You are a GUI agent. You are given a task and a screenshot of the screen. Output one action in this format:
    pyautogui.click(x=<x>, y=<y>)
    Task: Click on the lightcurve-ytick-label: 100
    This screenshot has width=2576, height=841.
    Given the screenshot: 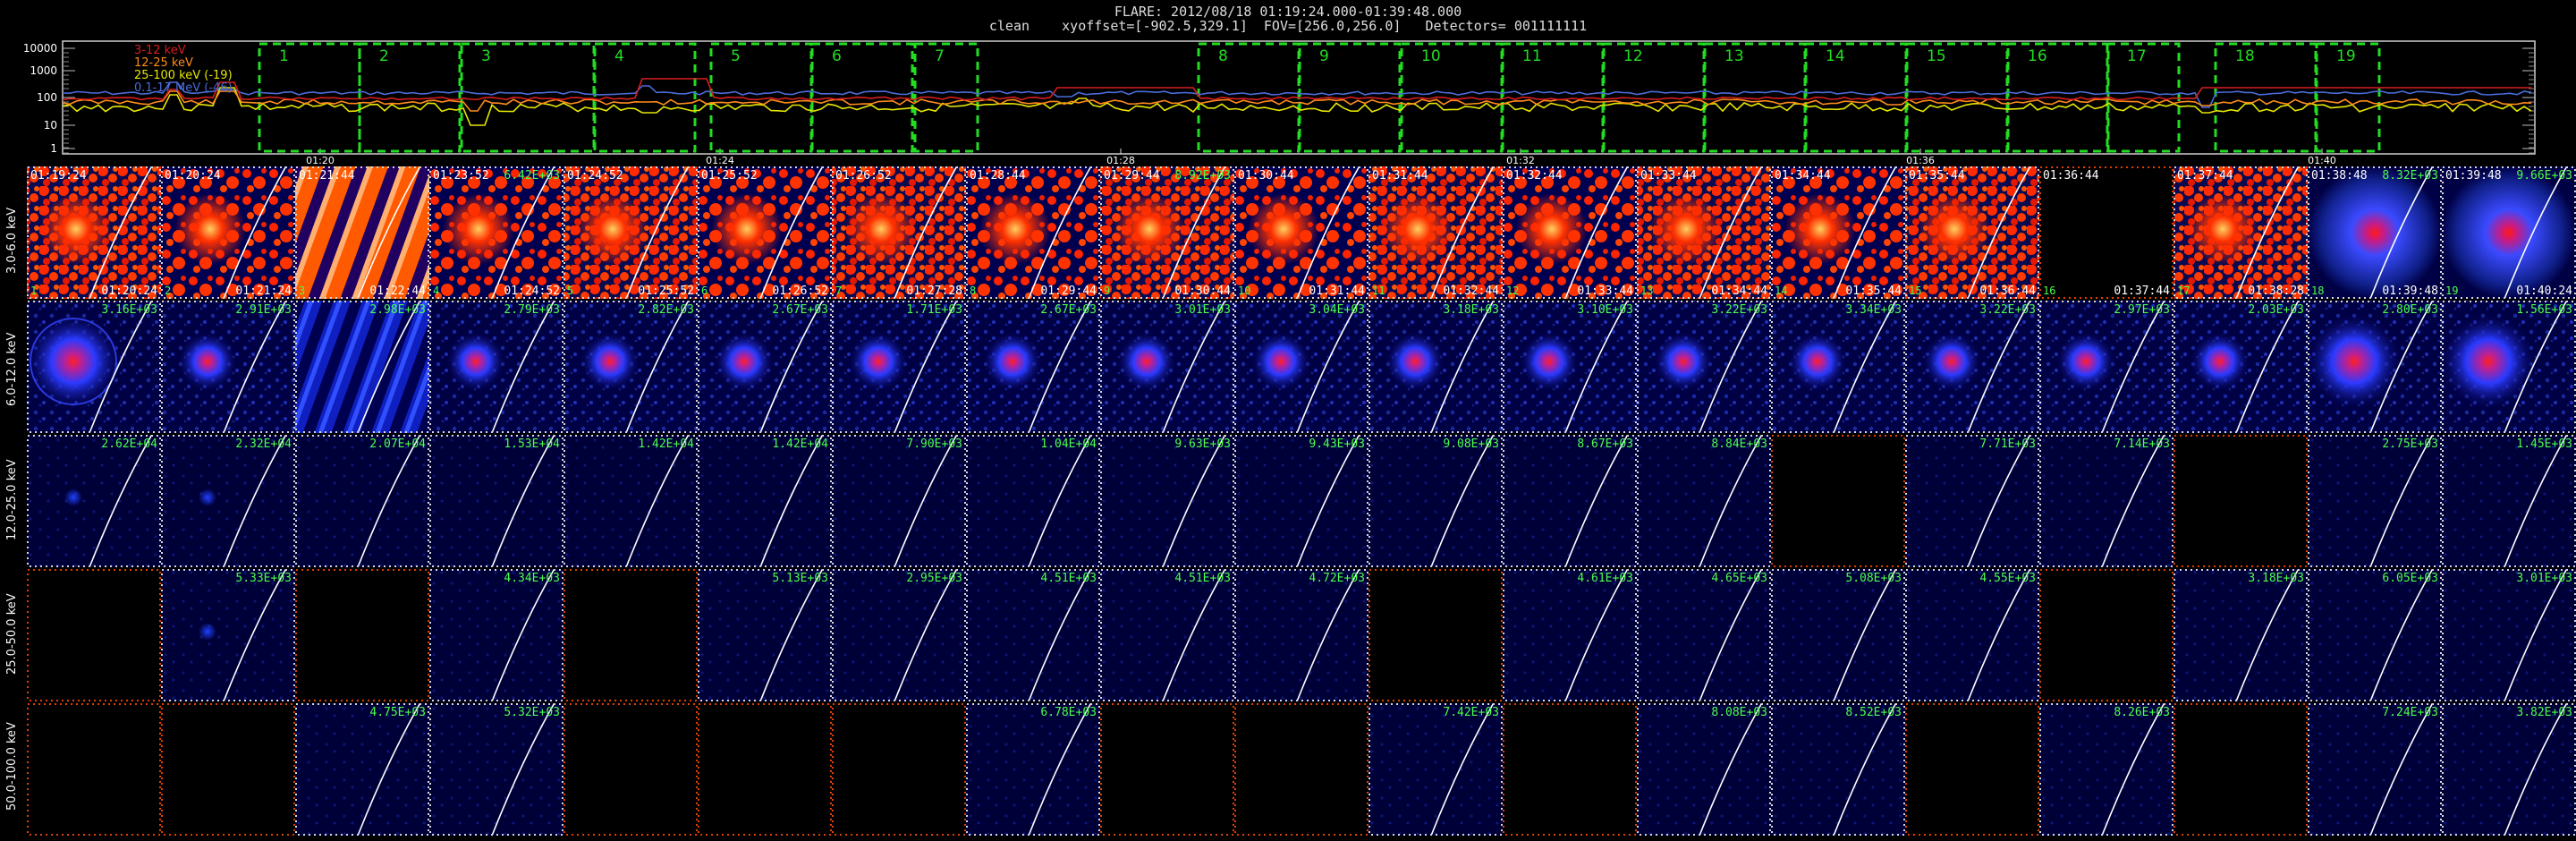 What is the action you would take?
    pyautogui.click(x=47, y=97)
    